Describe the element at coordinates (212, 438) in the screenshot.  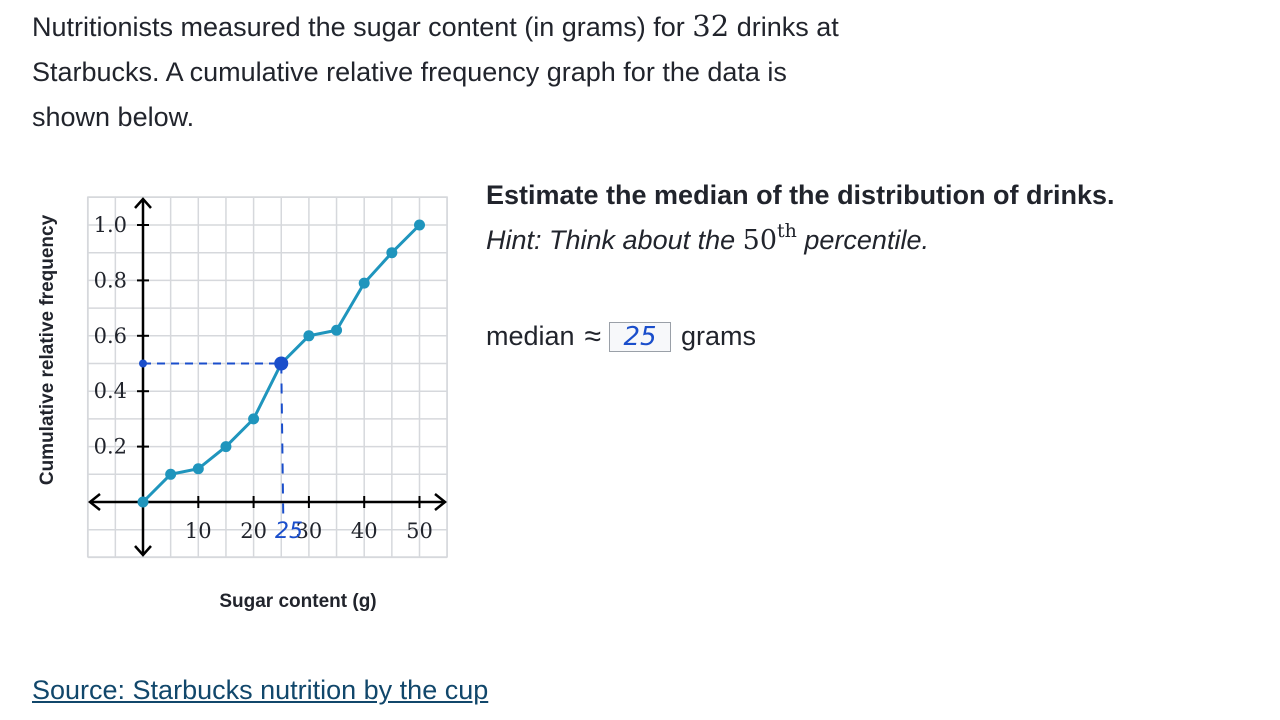
I see `median-guide-lines` at that location.